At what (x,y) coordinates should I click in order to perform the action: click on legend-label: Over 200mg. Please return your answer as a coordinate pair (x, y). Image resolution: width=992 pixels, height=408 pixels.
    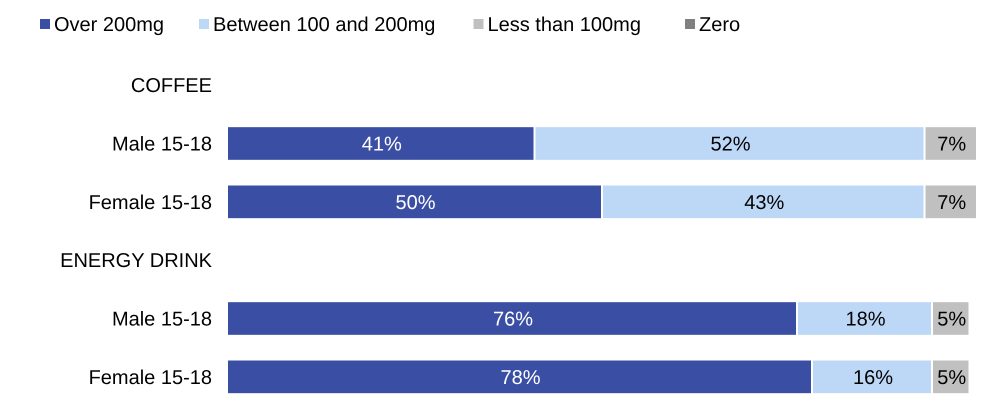
    Looking at the image, I should click on (109, 25).